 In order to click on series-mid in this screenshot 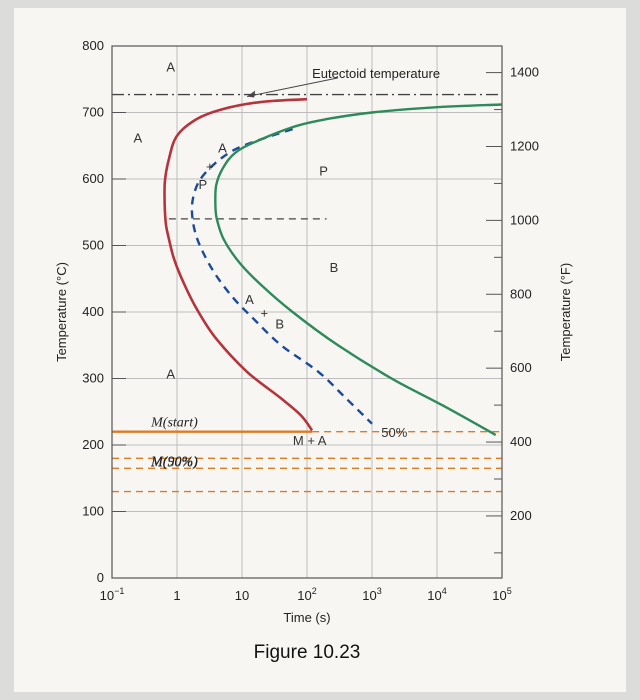, I will do `click(281, 276)`.